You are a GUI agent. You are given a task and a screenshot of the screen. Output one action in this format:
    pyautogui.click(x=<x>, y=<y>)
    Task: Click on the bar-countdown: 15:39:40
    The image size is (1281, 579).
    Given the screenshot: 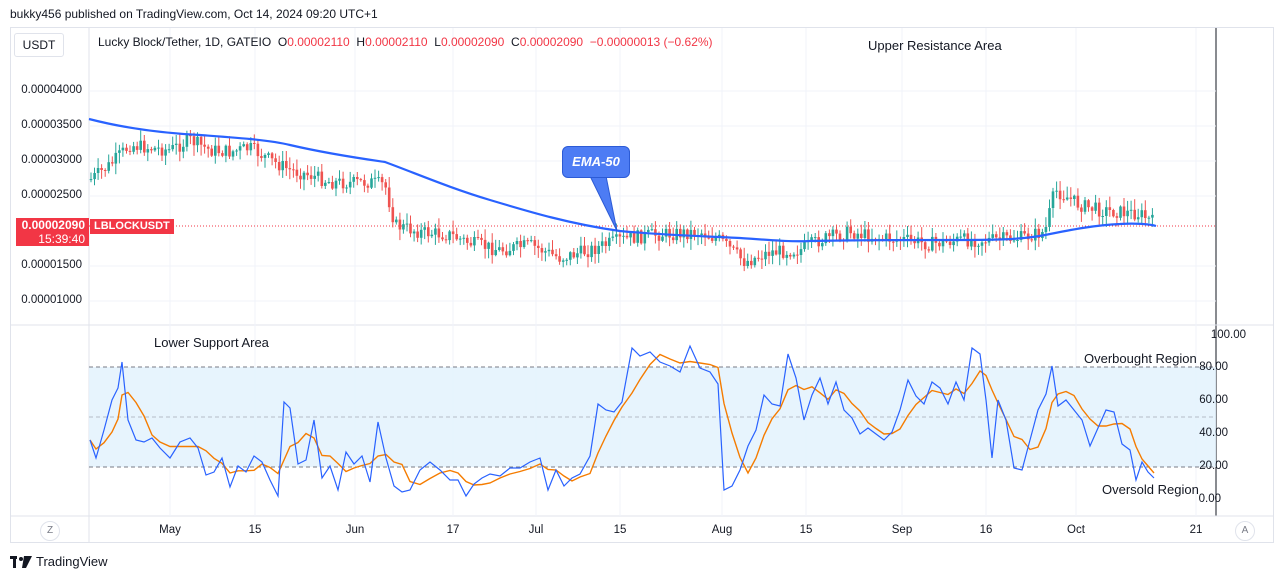 What is the action you would take?
    pyautogui.click(x=61, y=239)
    